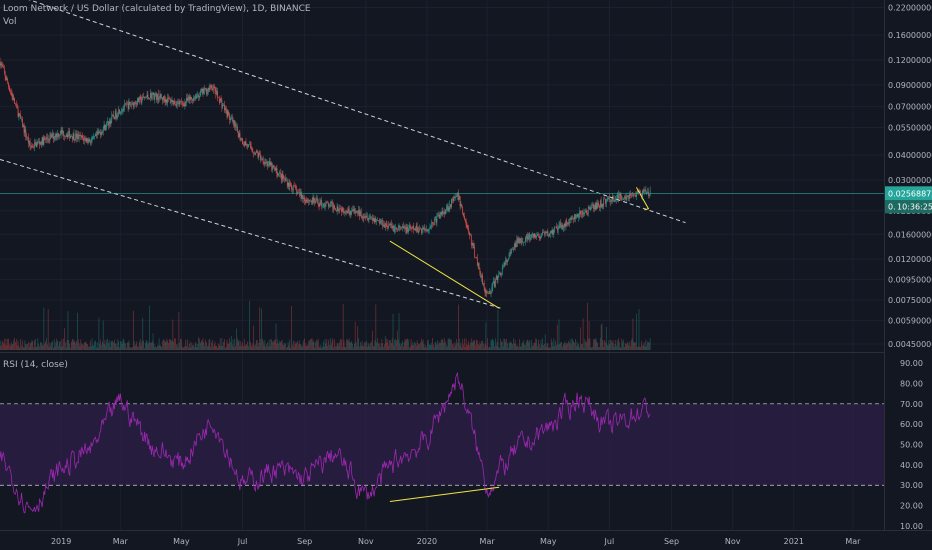 Image resolution: width=932 pixels, height=550 pixels. Describe the element at coordinates (35, 365) in the screenshot. I see `rsi-label: RSI (14, close)` at that location.